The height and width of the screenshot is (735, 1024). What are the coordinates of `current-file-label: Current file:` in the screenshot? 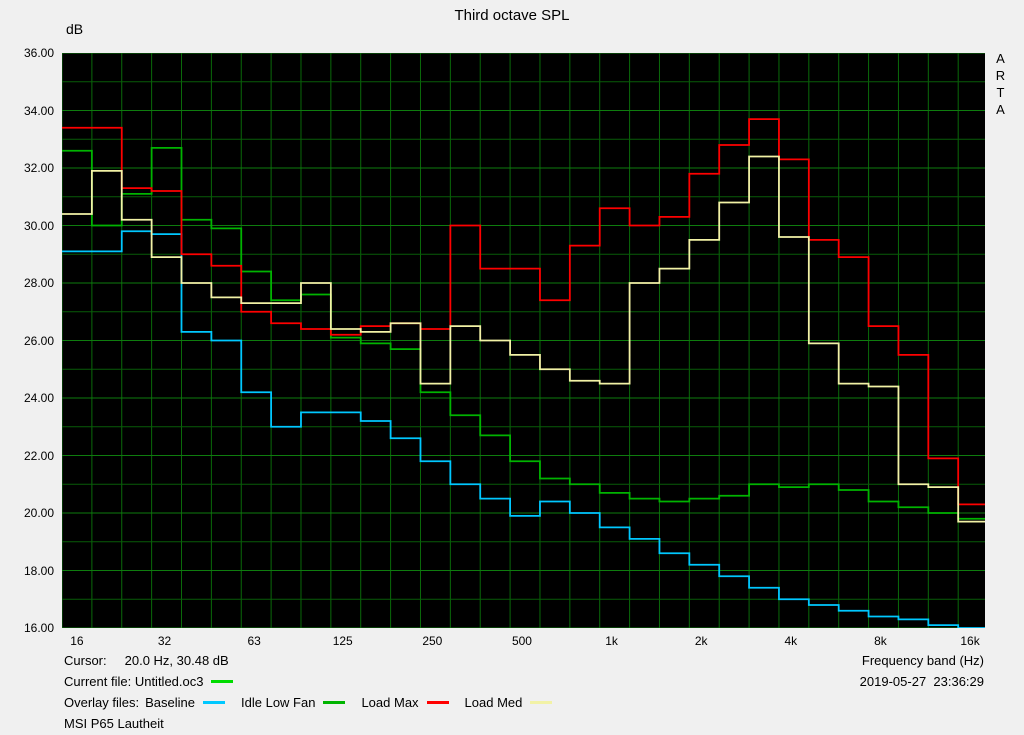 It's located at (98, 681).